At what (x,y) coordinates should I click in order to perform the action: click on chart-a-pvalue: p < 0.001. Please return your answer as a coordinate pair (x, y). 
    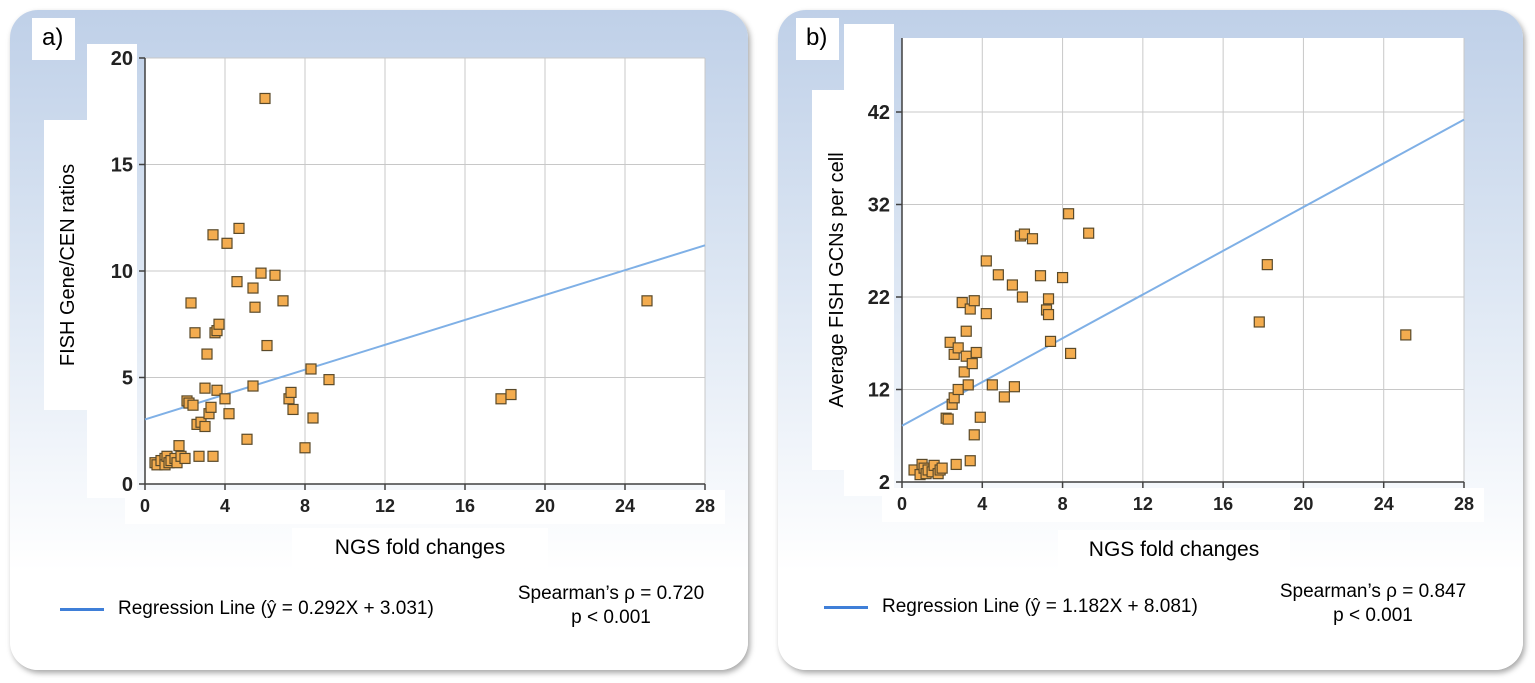
    Looking at the image, I should click on (611, 617).